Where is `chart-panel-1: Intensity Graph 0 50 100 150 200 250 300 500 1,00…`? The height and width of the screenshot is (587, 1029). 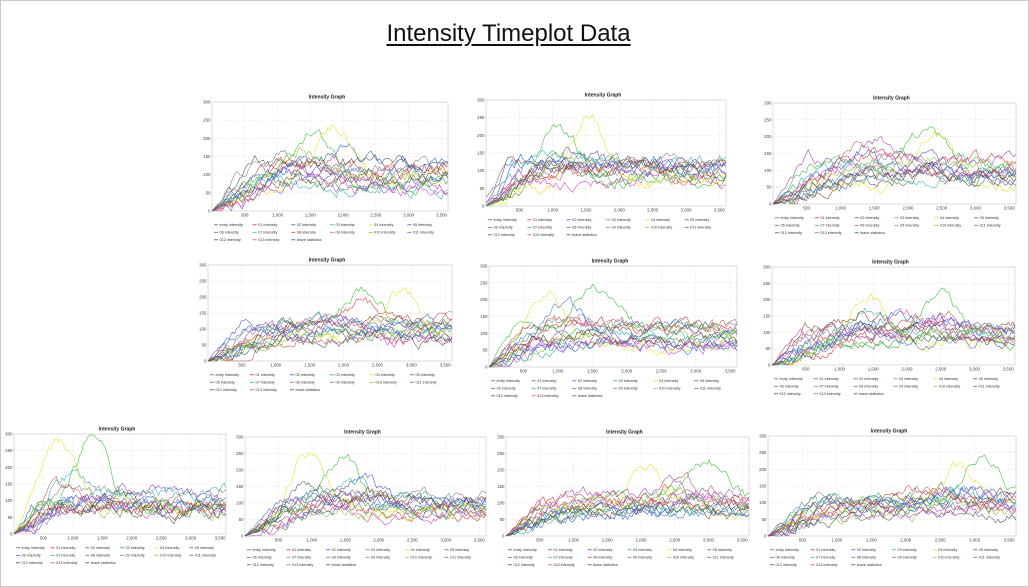 chart-panel-1: Intensity Graph 0 50 100 150 200 250 300 500 1,00… is located at coordinates (327, 173).